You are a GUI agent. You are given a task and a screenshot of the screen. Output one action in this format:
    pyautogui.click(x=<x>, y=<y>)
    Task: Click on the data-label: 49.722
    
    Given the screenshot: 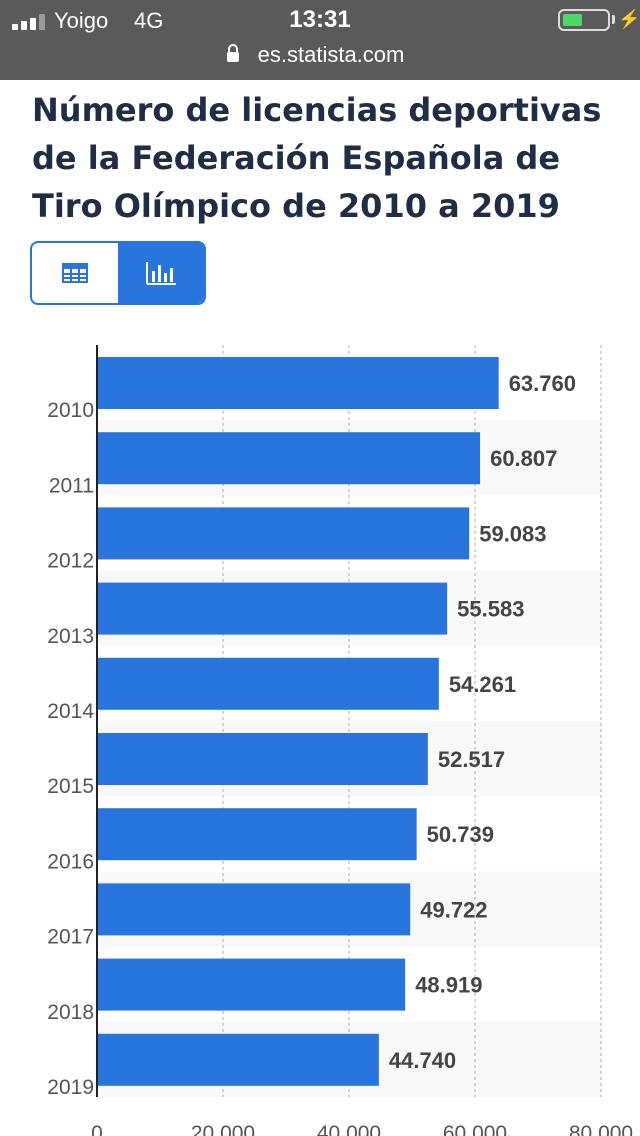 What is the action you would take?
    pyautogui.click(x=453, y=909)
    